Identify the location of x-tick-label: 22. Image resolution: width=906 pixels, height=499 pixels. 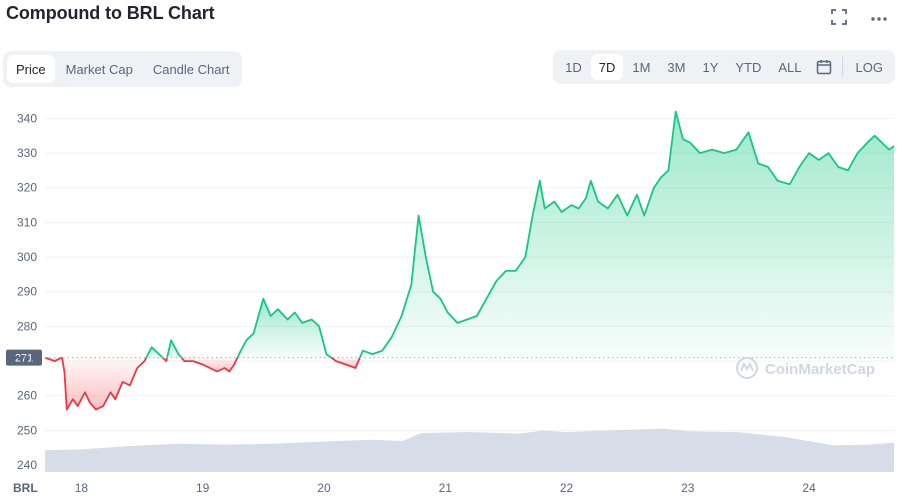
(567, 488).